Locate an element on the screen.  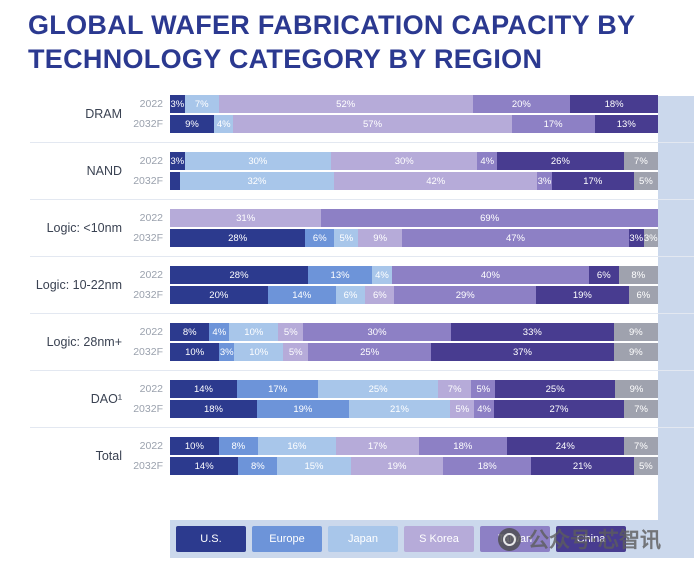
stacked-bar: 32% 42% 3% 17% 5% is located at coordinates (414, 181).